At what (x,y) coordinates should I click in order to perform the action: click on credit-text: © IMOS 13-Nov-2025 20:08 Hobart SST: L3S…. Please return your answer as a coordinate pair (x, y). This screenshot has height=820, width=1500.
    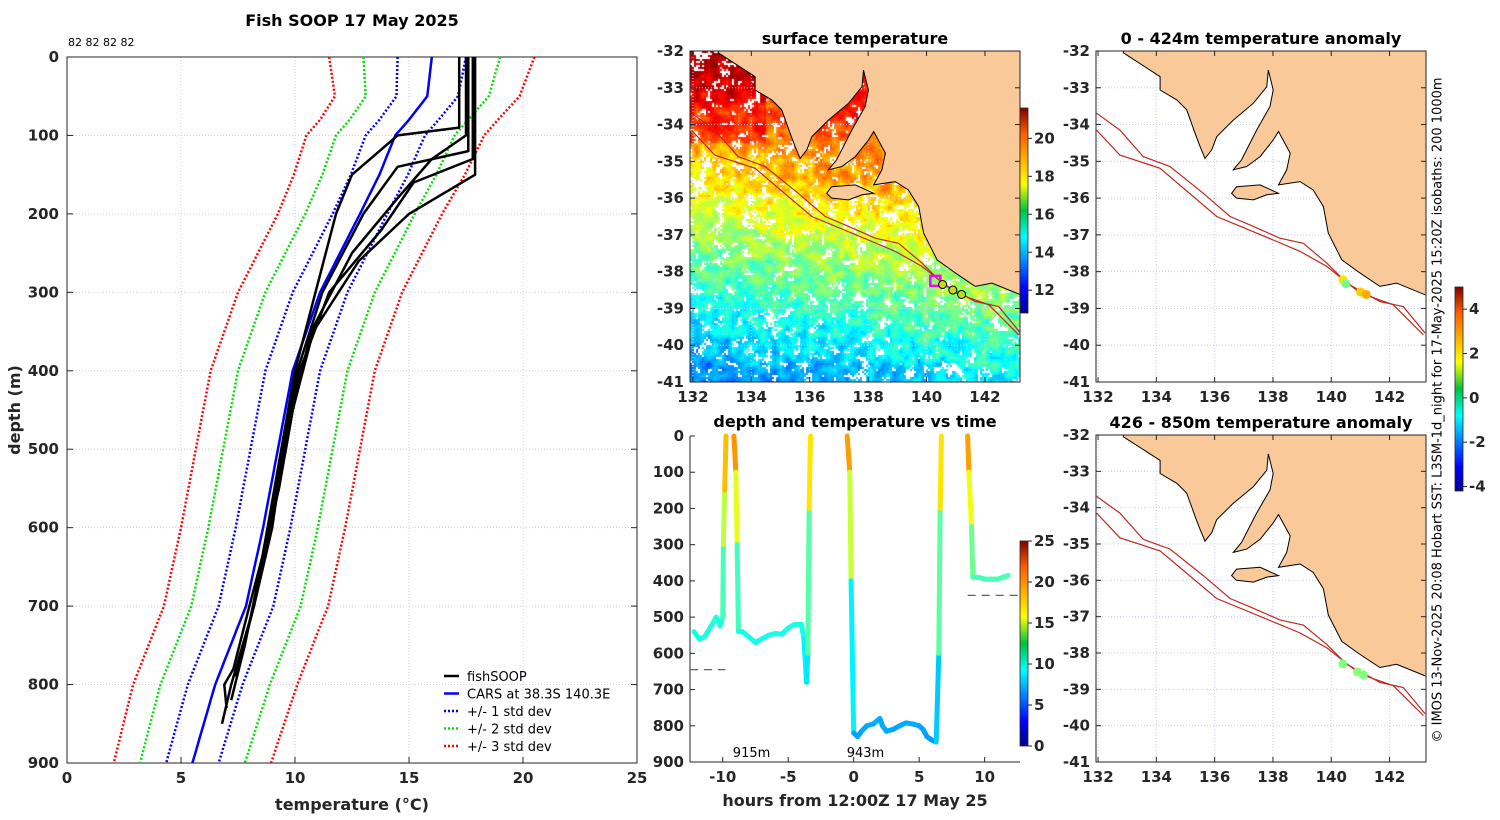
    Looking at the image, I should click on (1438, 409).